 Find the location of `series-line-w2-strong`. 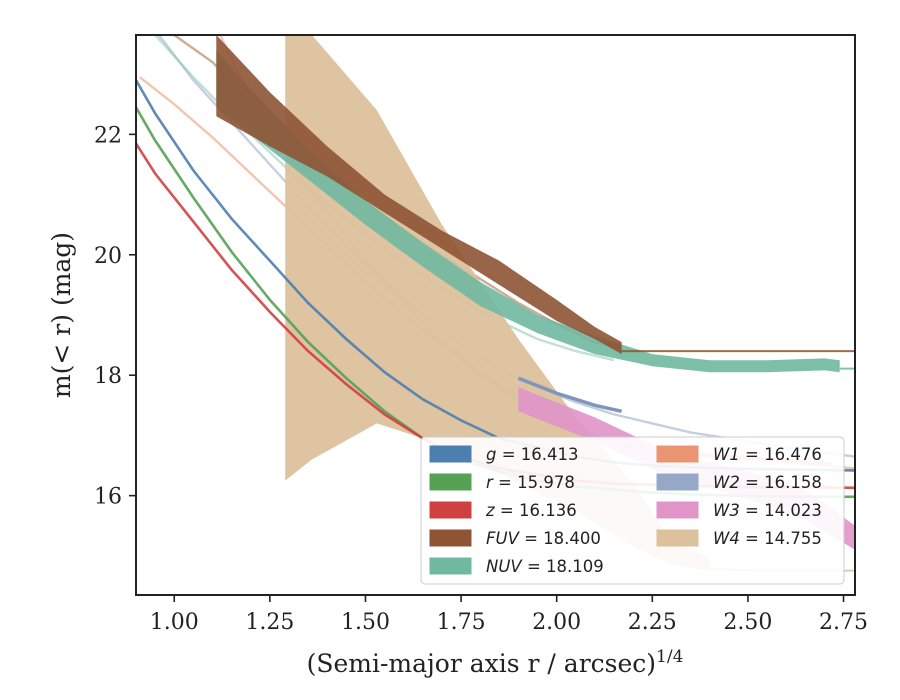

series-line-w2-strong is located at coordinates (570, 395).